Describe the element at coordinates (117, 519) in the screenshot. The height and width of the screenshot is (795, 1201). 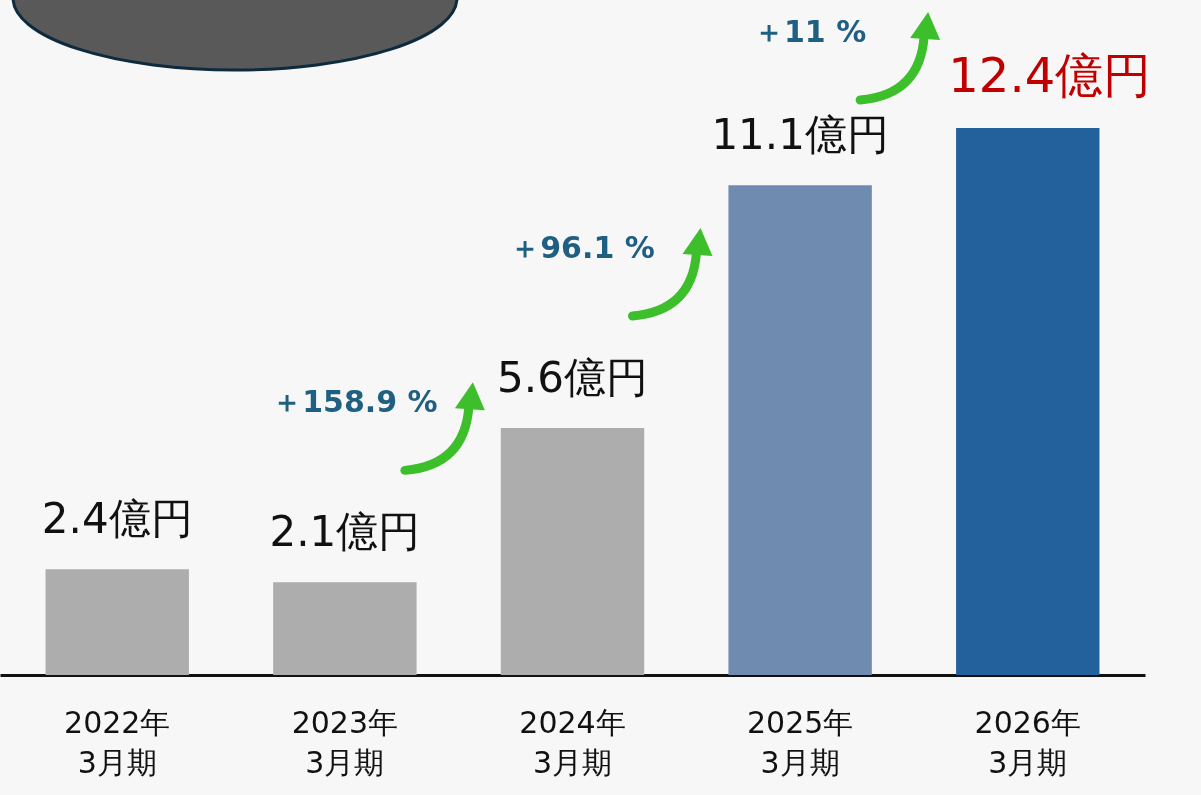
I see `data-label: 2.4億円` at that location.